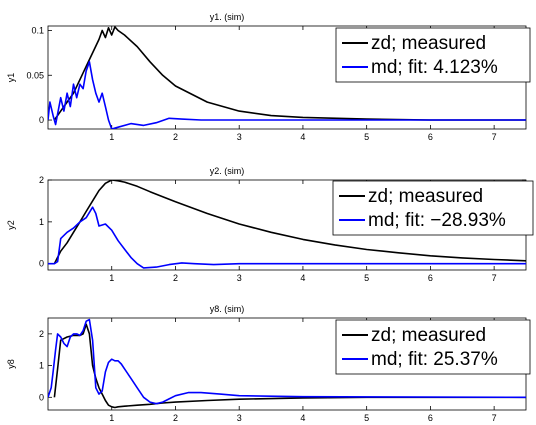 The width and height of the screenshot is (536, 425). I want to click on chart-title: y8. (sim), so click(227, 309).